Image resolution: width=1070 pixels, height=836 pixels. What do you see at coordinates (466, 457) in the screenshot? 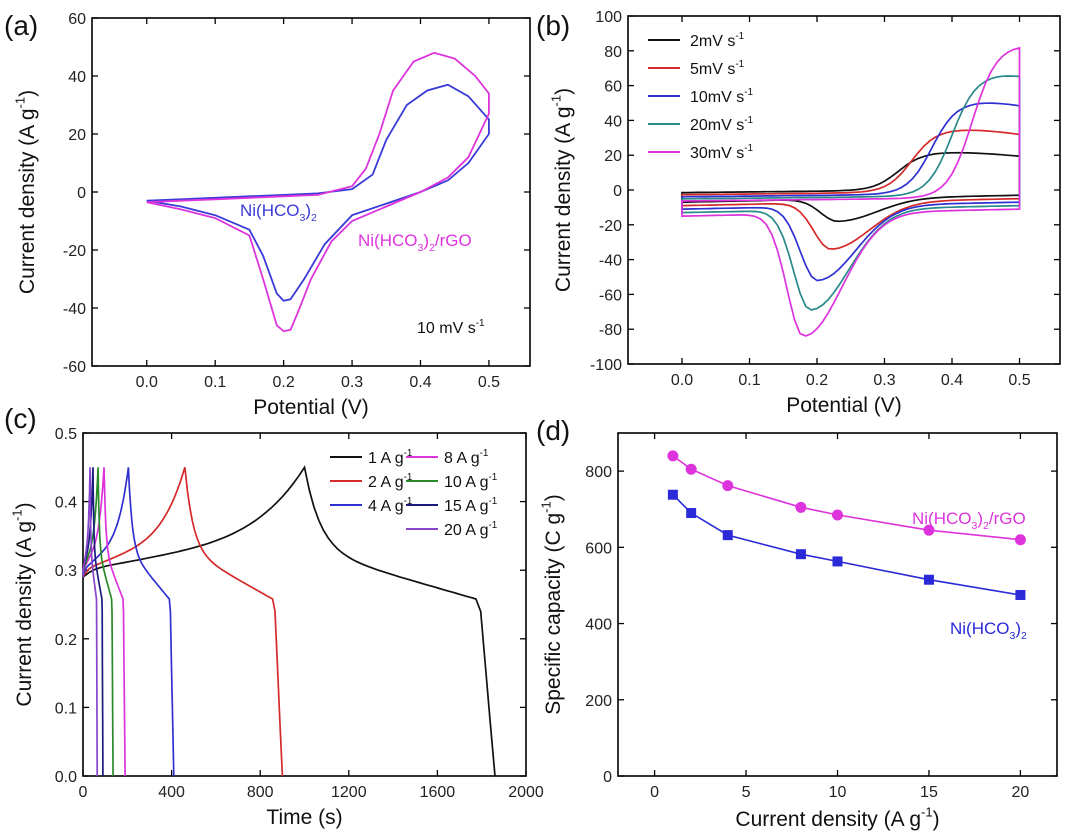
I see `legend-label: 8 A g-1` at bounding box center [466, 457].